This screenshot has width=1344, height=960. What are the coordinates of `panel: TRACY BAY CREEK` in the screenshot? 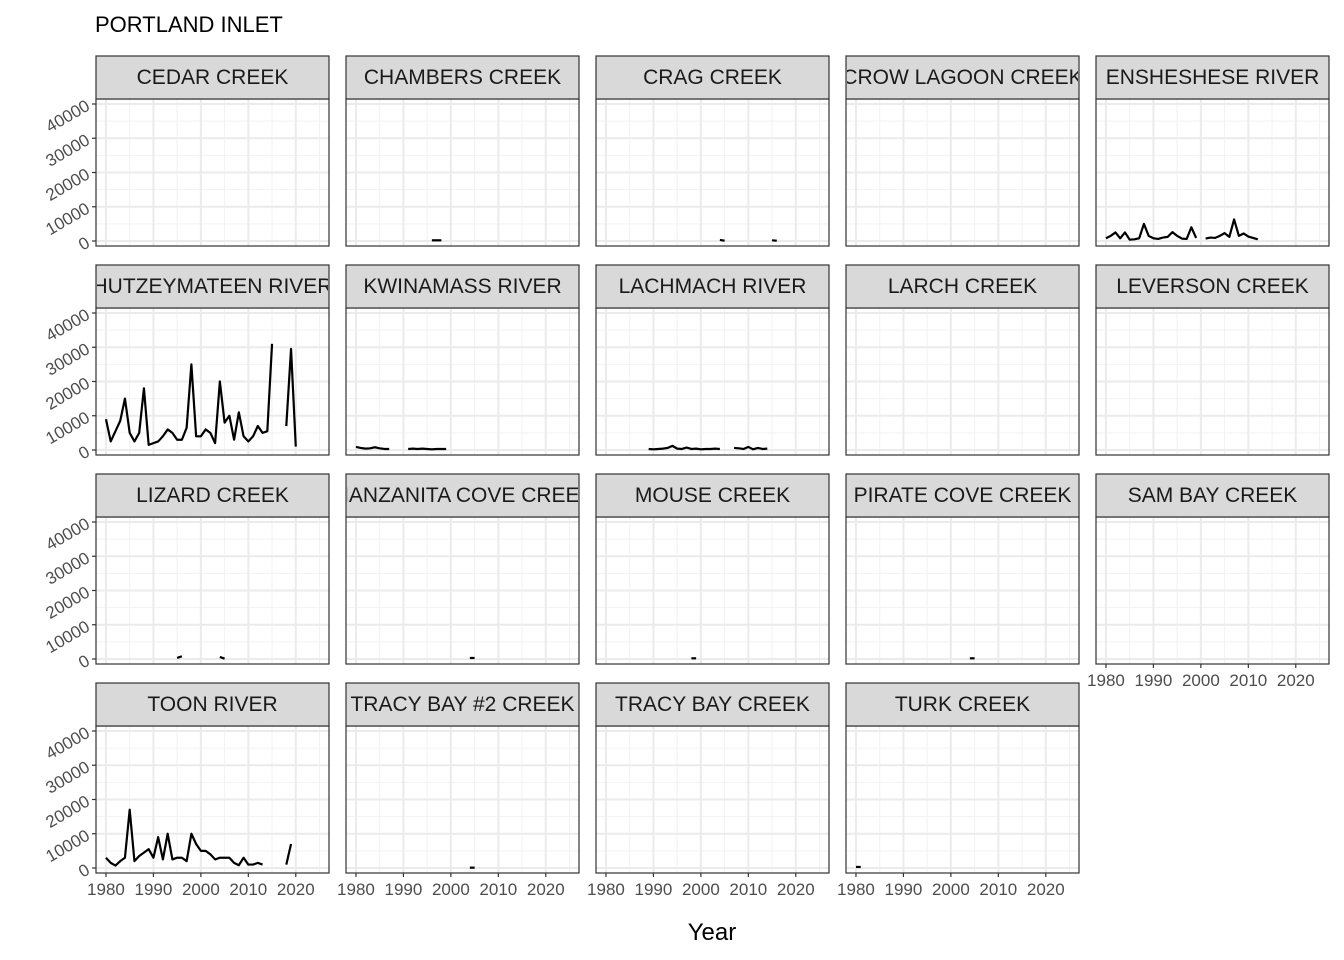 It's located at (712, 778).